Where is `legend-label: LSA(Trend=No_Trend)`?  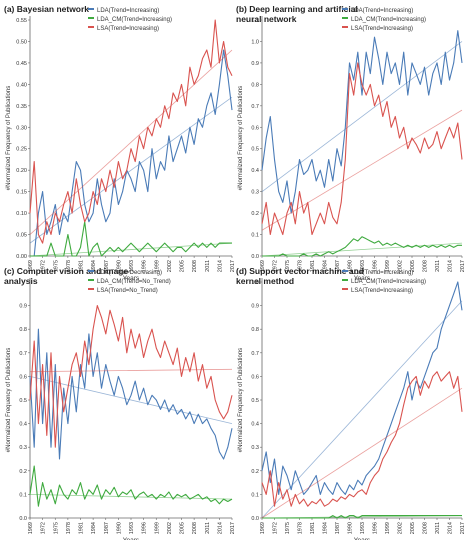 legend-label: LSA(Trend=No_Trend) is located at coordinates (127, 291).